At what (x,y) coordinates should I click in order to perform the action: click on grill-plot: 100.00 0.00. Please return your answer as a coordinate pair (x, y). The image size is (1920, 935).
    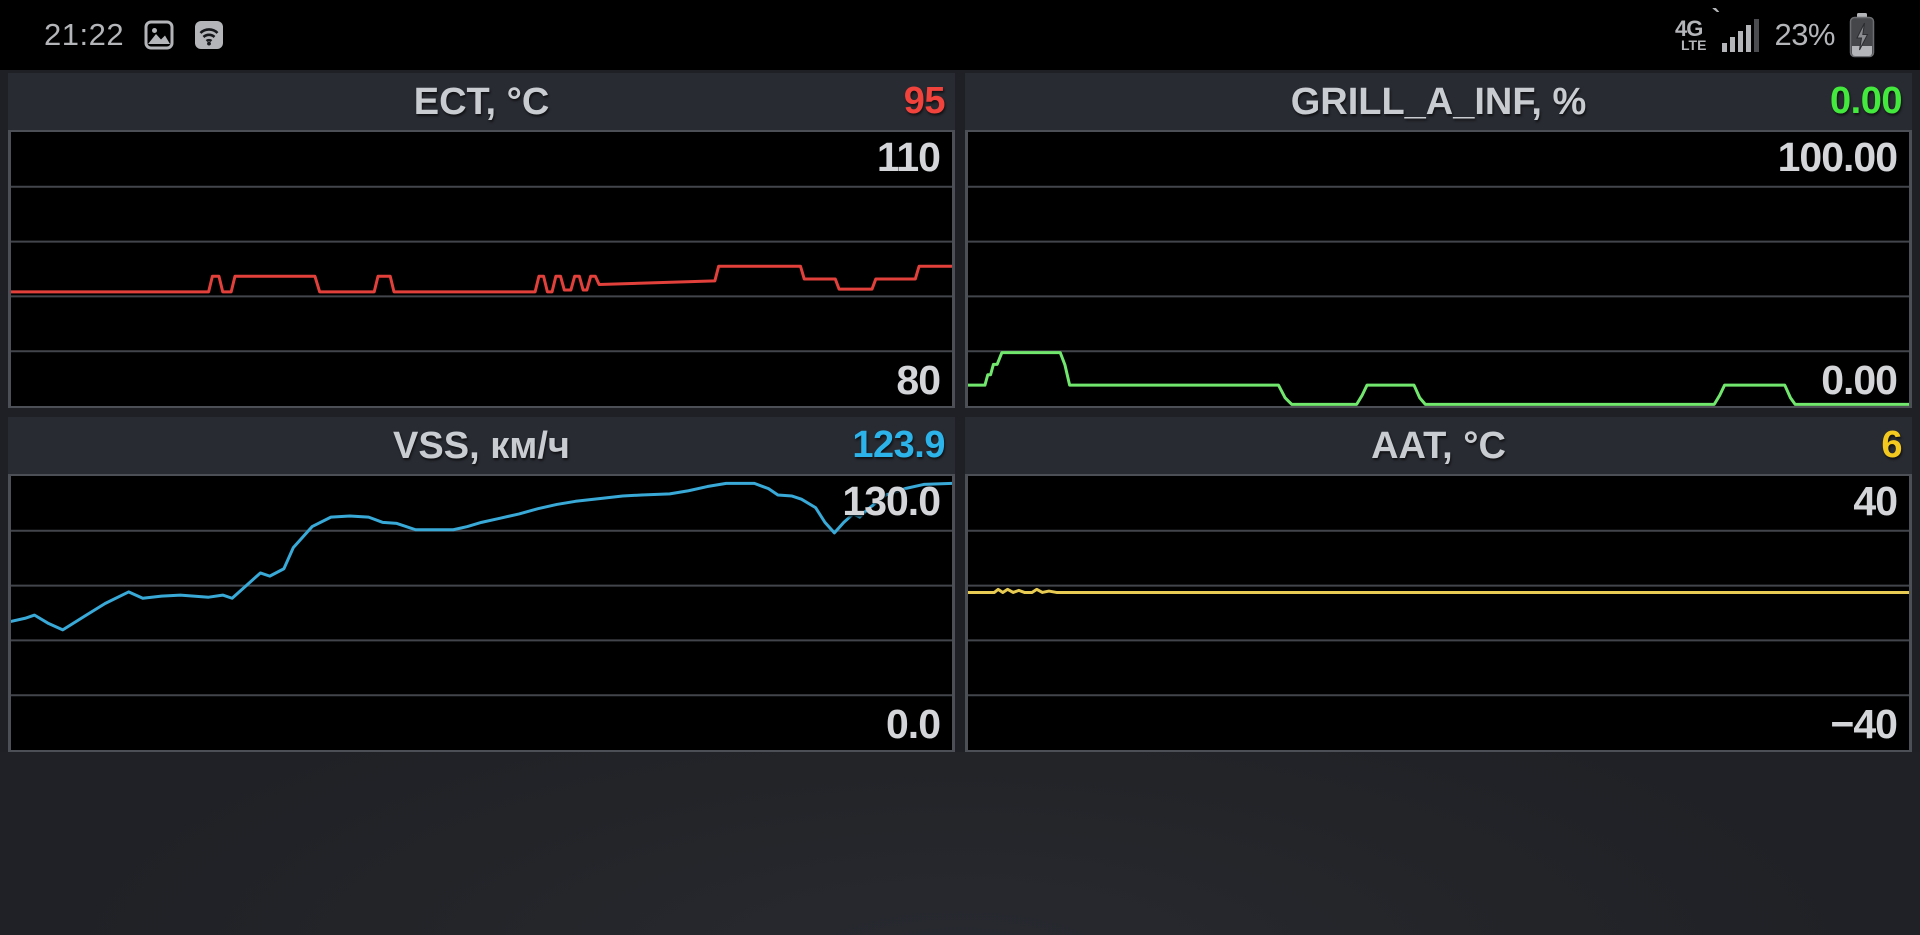
    Looking at the image, I should click on (1438, 269).